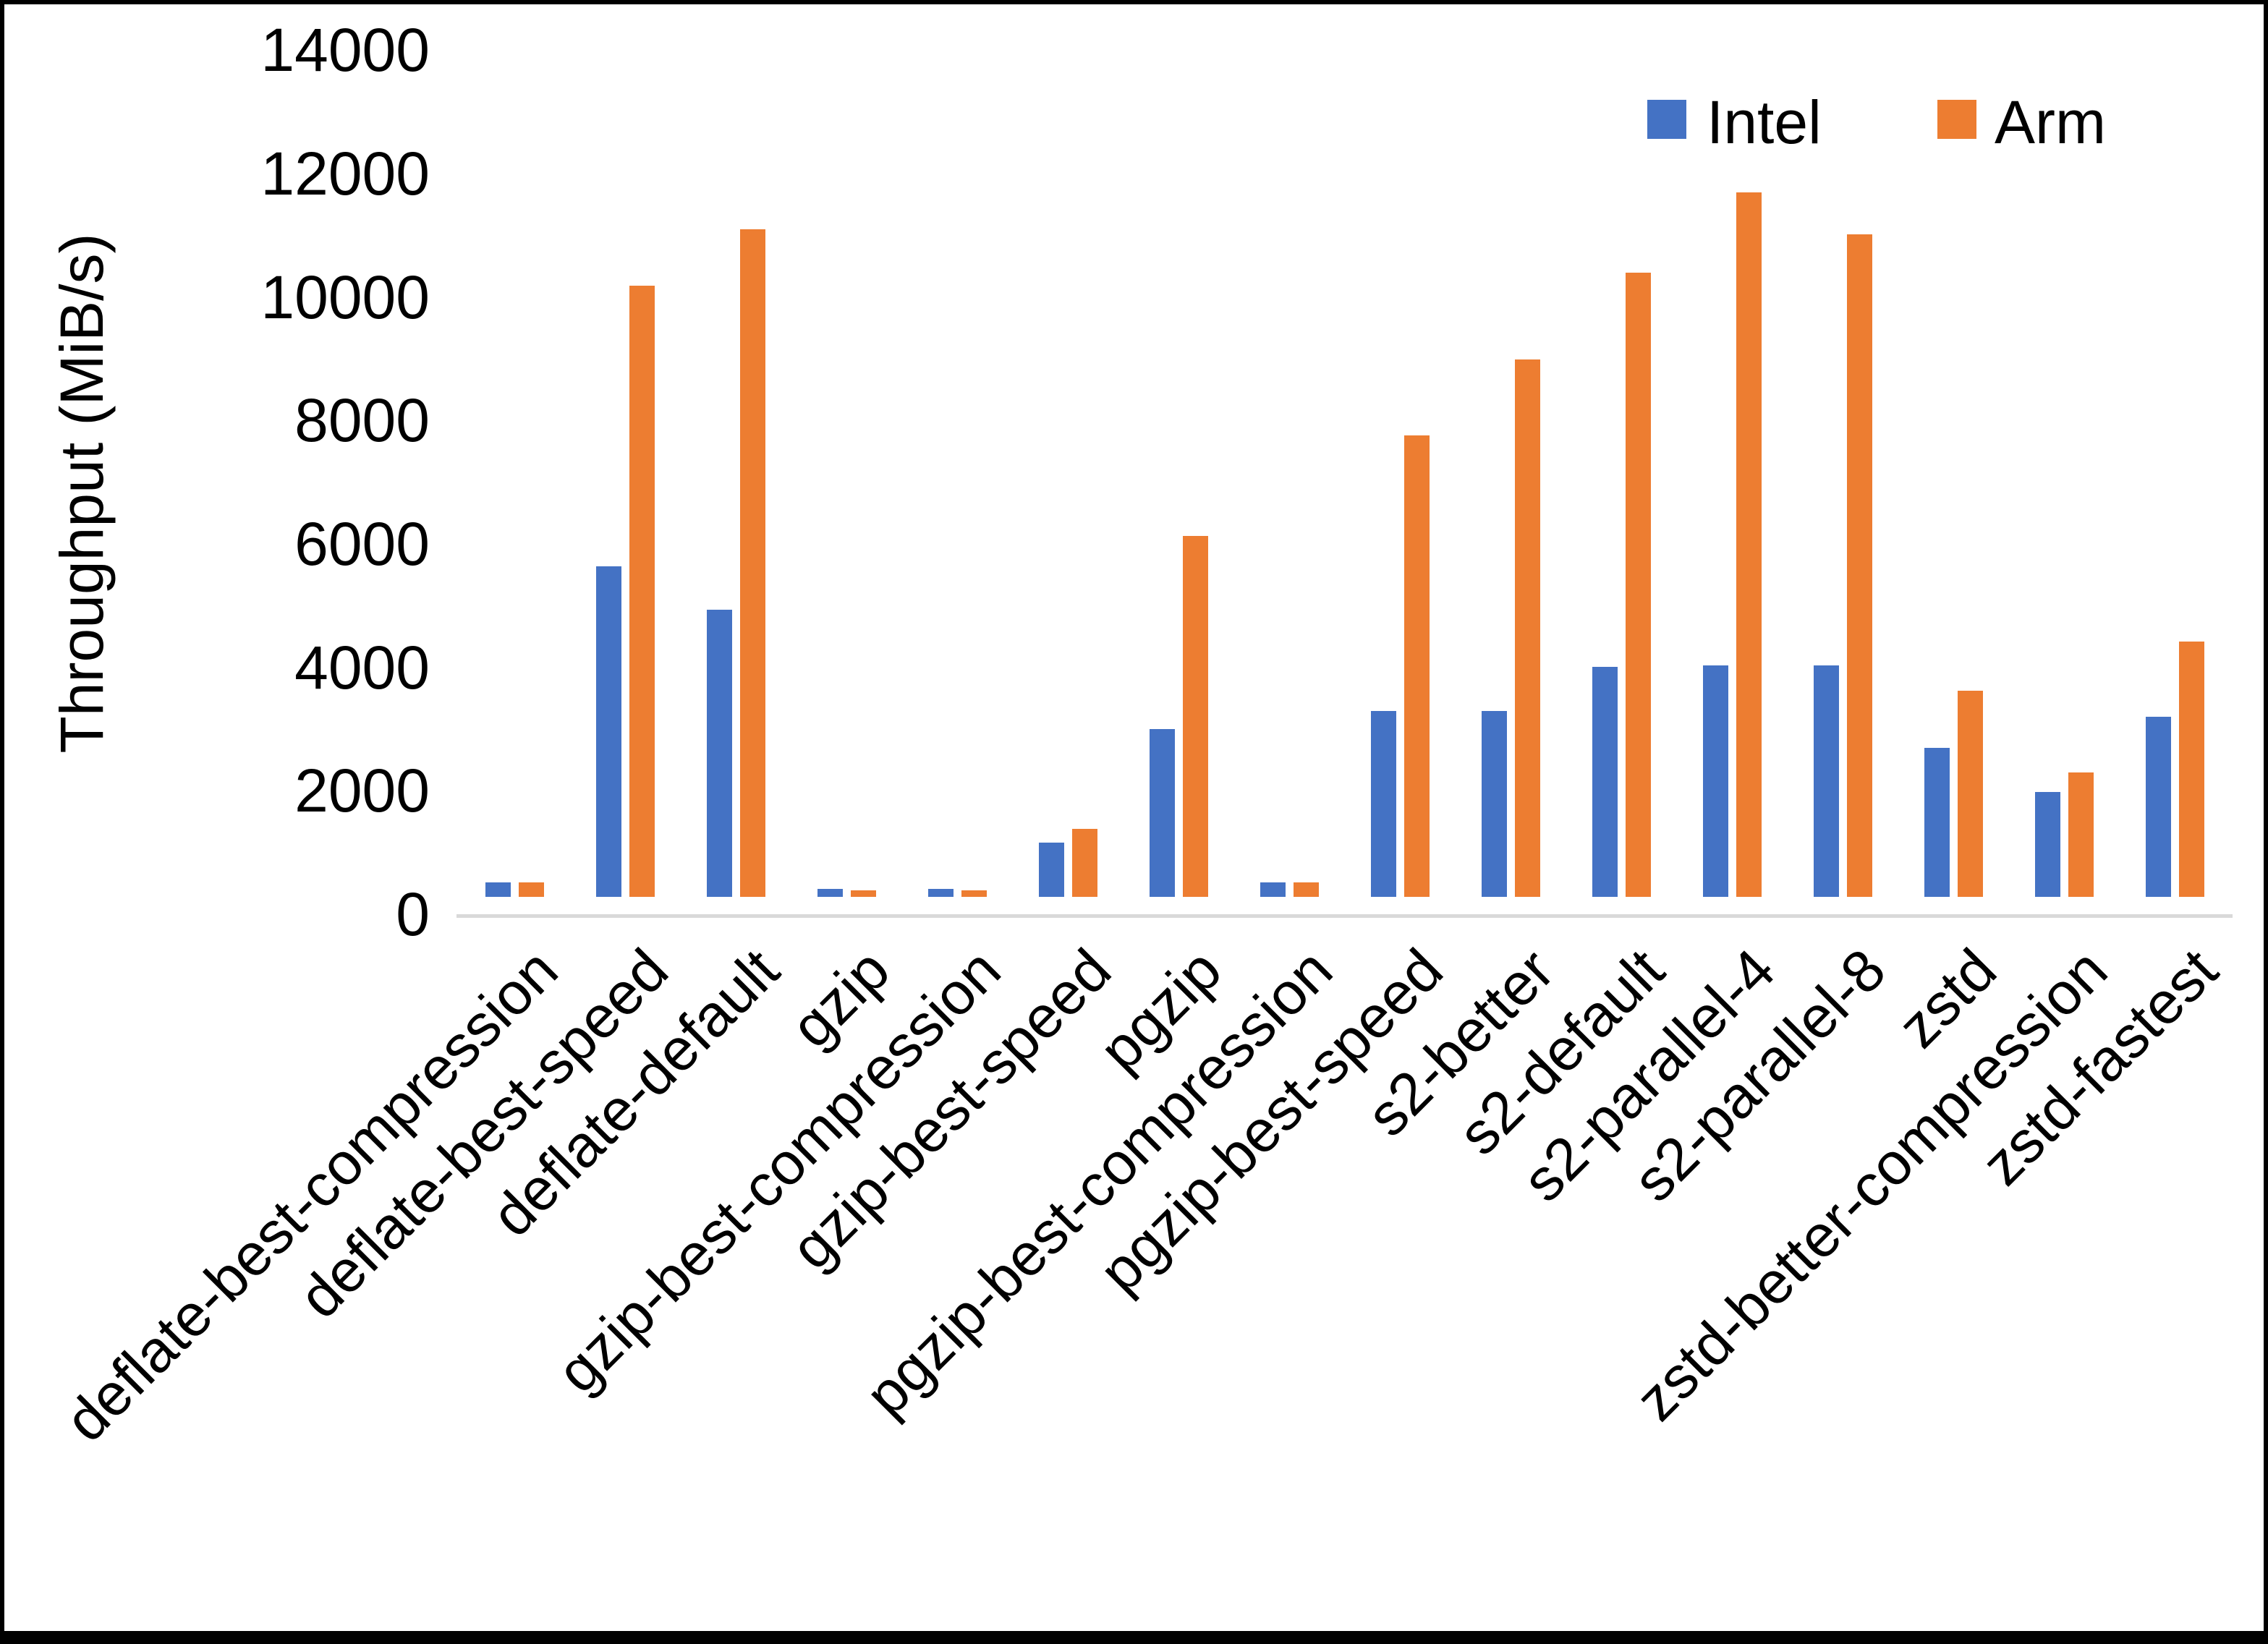 The width and height of the screenshot is (2268, 1644). I want to click on bar-intel-pgzip, so click(1162, 812).